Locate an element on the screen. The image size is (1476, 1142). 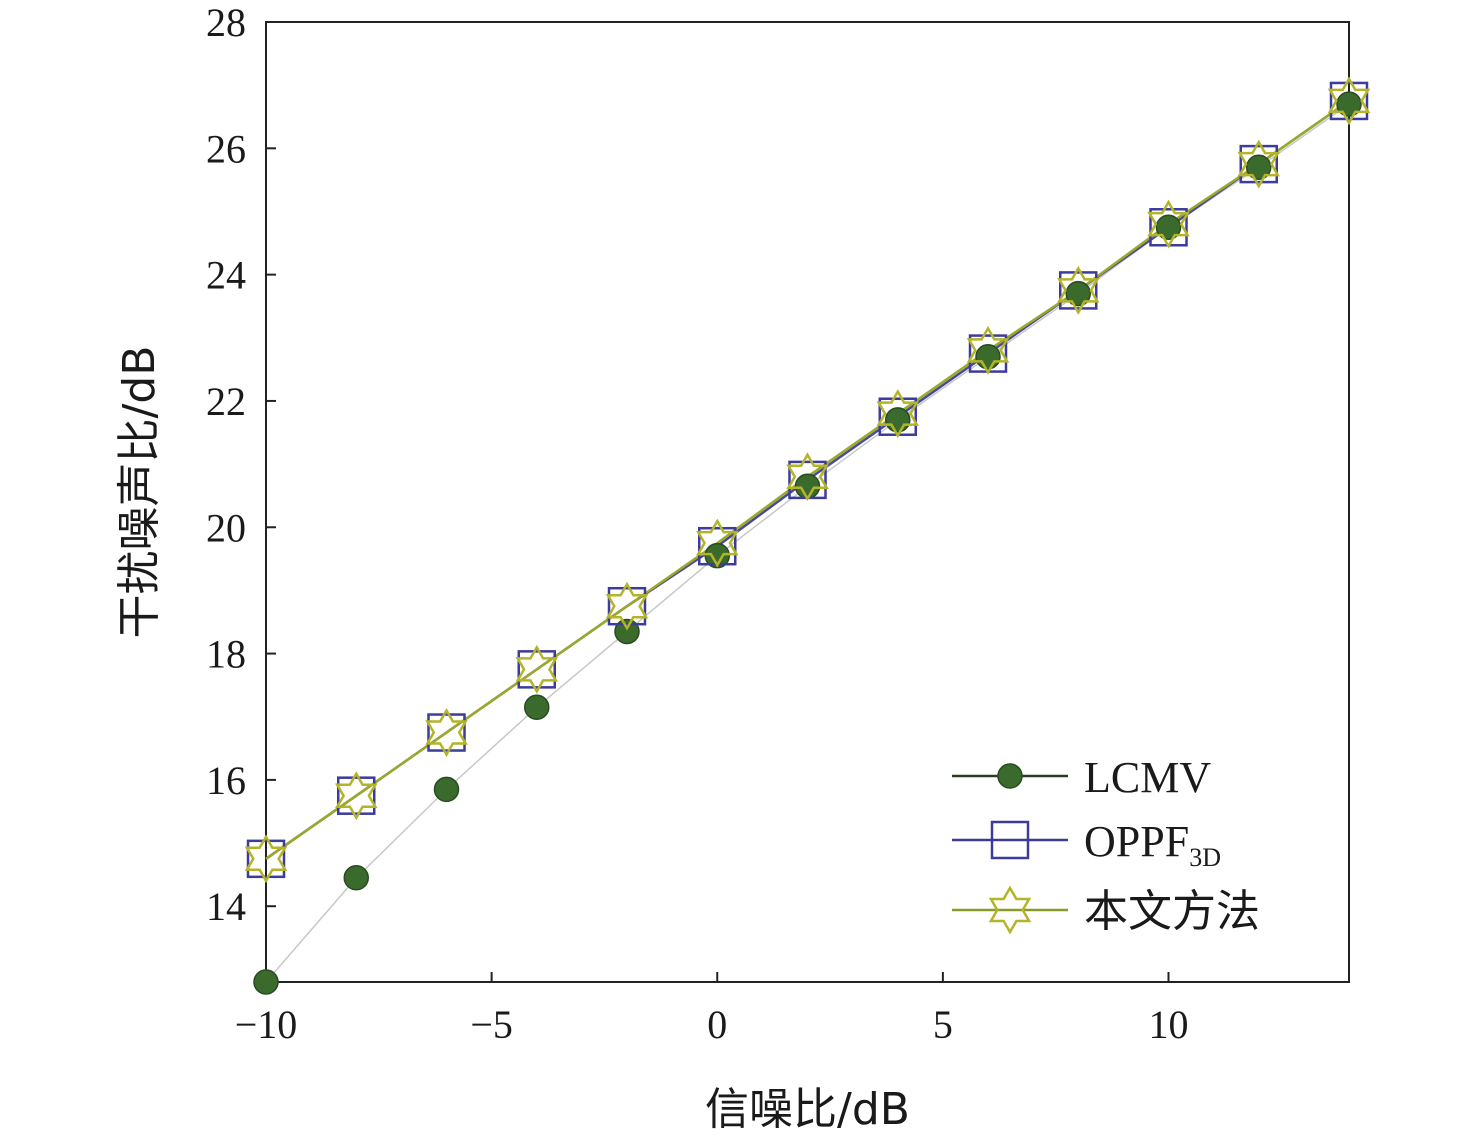
y-axis-title: 干扰噪声比/dB is located at coordinates (139, 492).